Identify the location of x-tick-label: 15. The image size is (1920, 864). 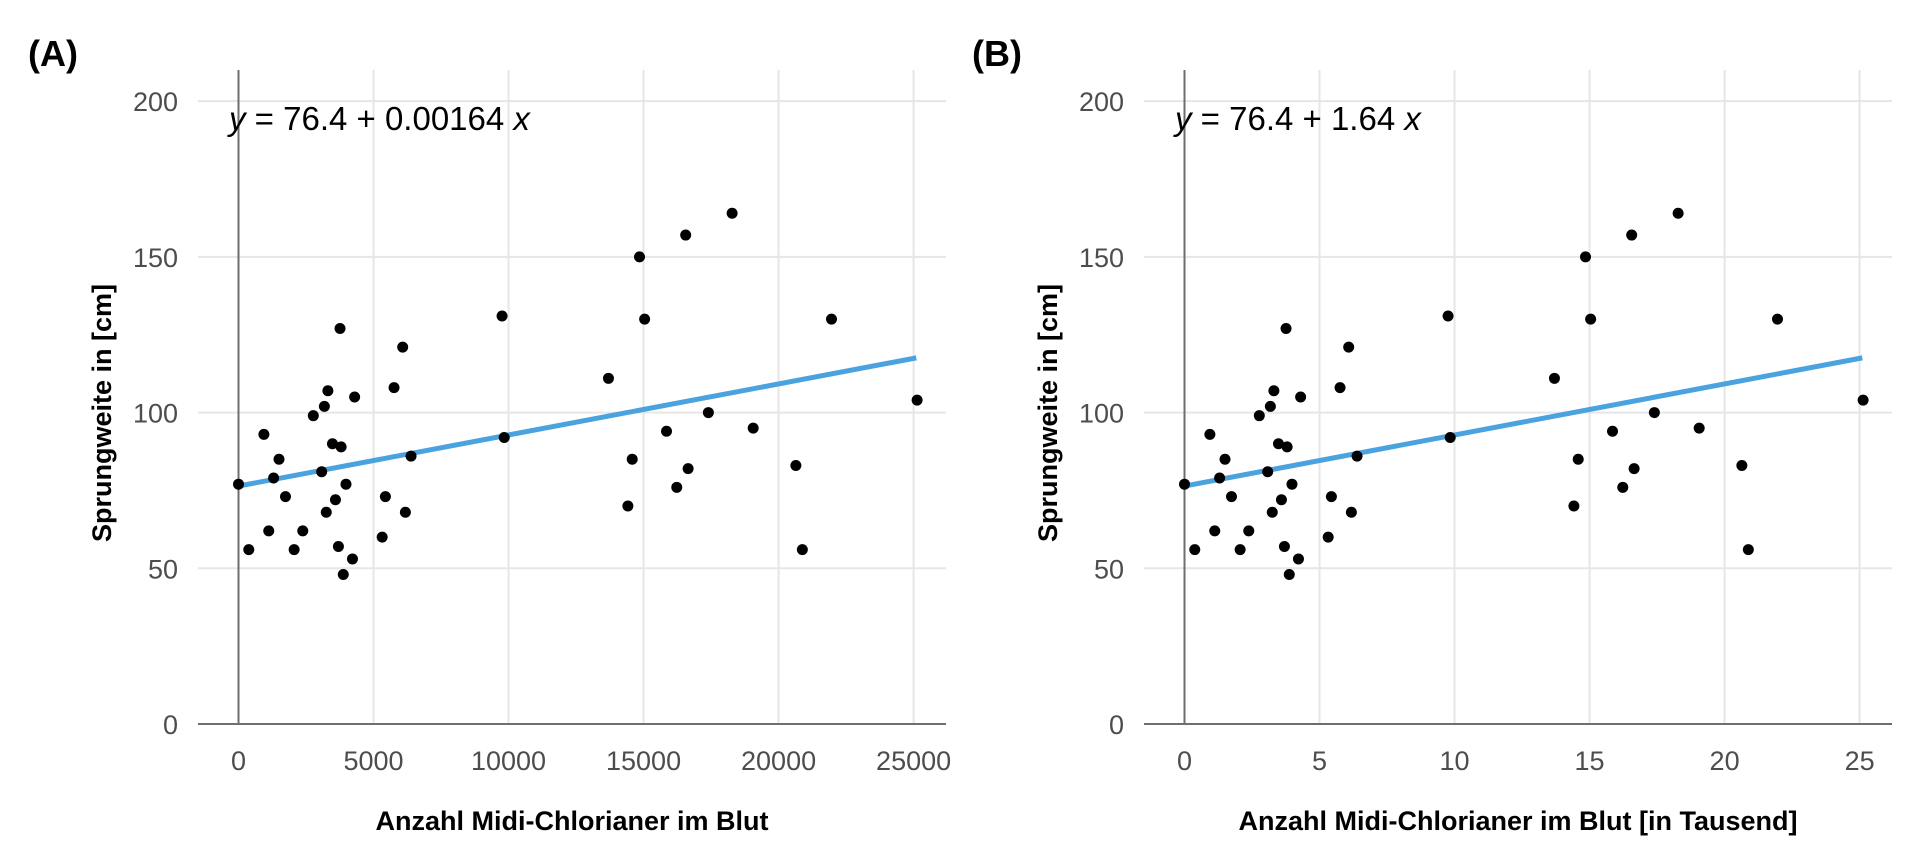
(1590, 761).